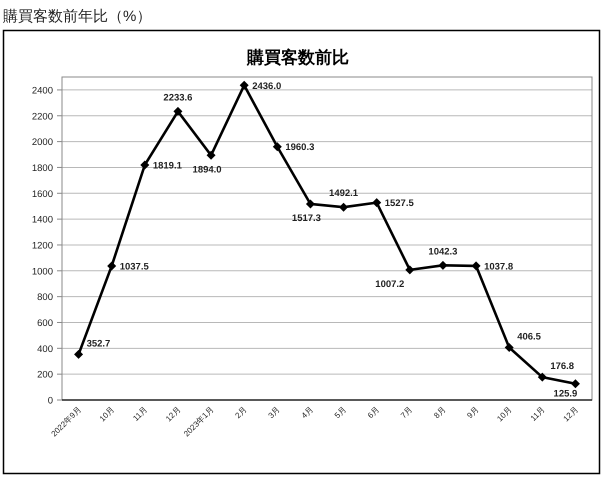  I want to click on y-tick-label: 1200, so click(42, 246).